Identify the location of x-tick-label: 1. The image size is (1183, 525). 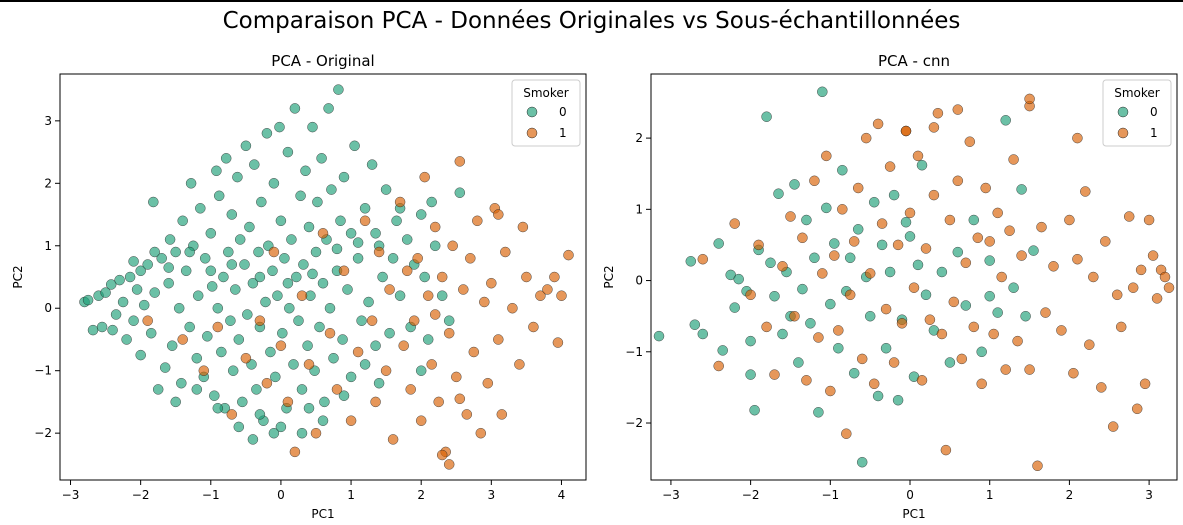
(351, 495).